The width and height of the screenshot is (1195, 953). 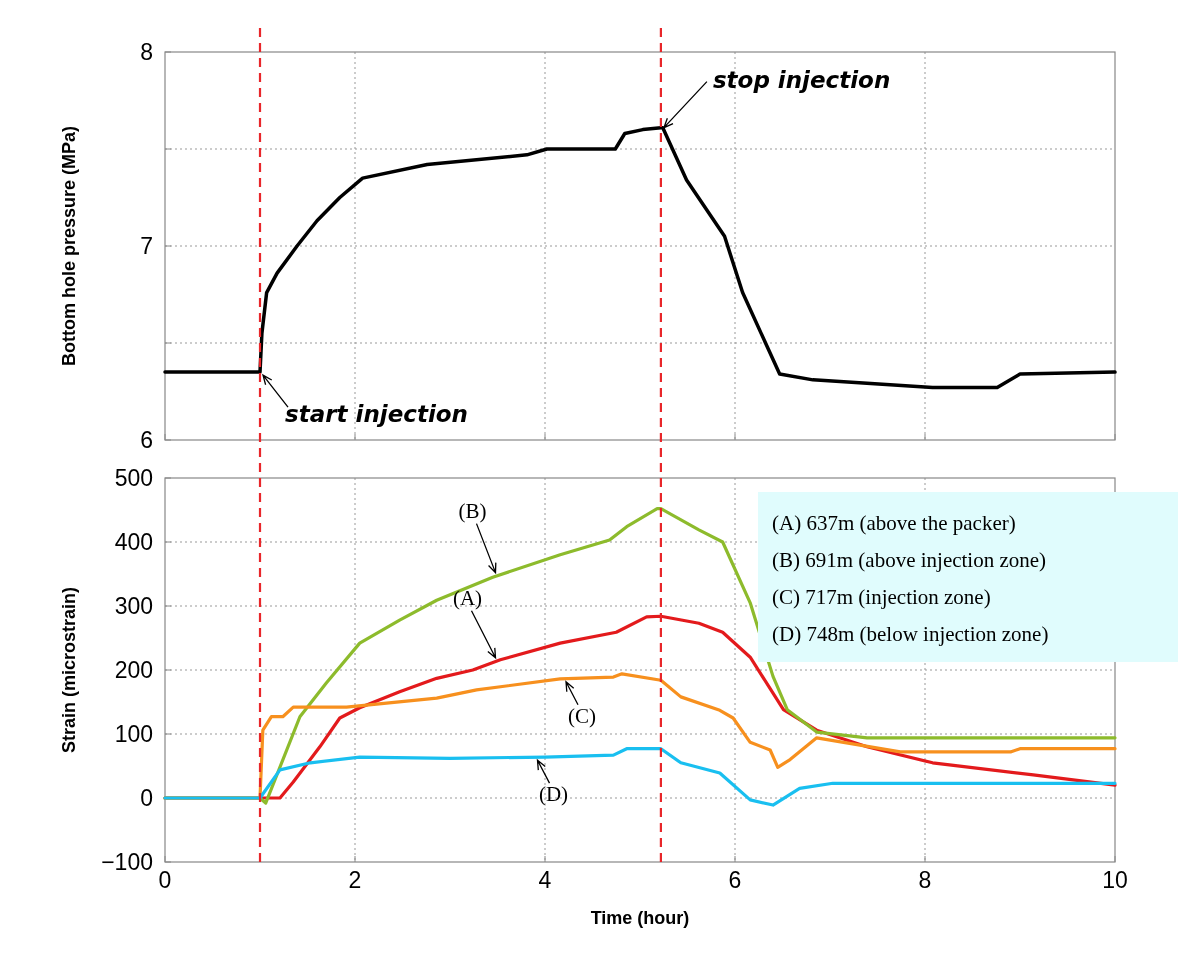 I want to click on y-tick-label: −100, so click(x=127, y=862).